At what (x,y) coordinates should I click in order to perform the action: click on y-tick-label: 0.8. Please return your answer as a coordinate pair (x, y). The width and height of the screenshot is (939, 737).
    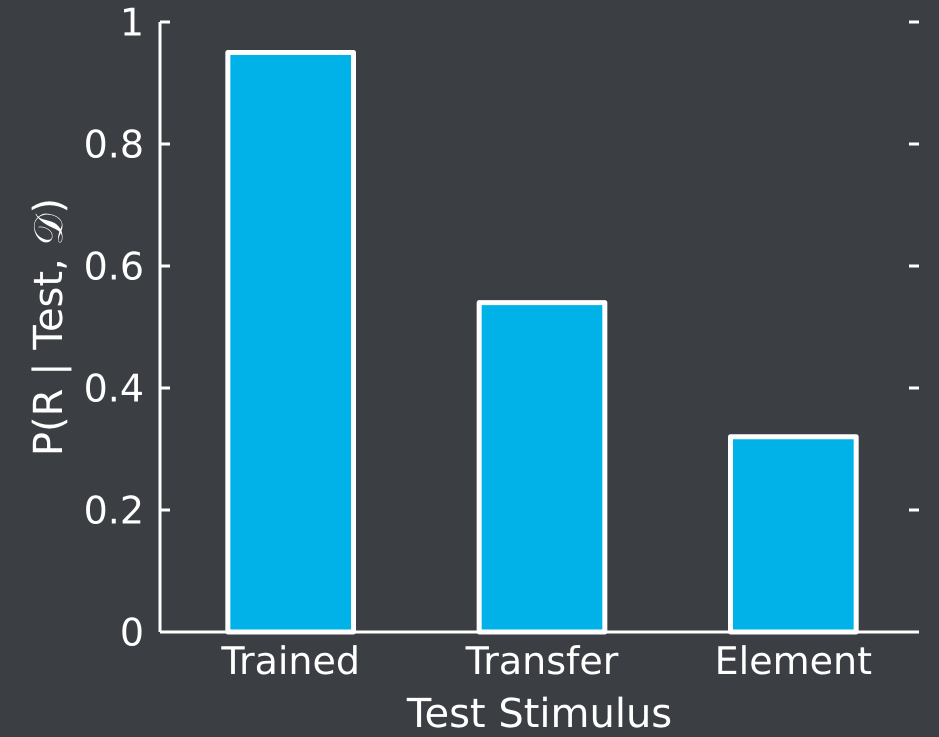
    Looking at the image, I should click on (114, 144).